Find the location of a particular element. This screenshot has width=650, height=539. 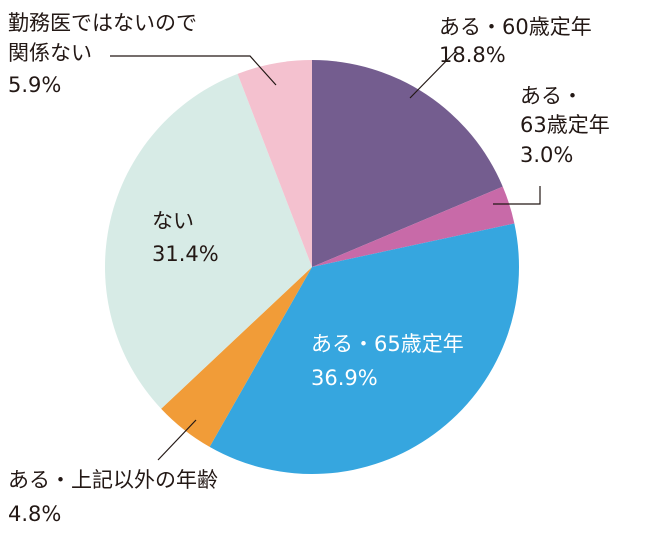

value-nai: 31.4% is located at coordinates (185, 254).